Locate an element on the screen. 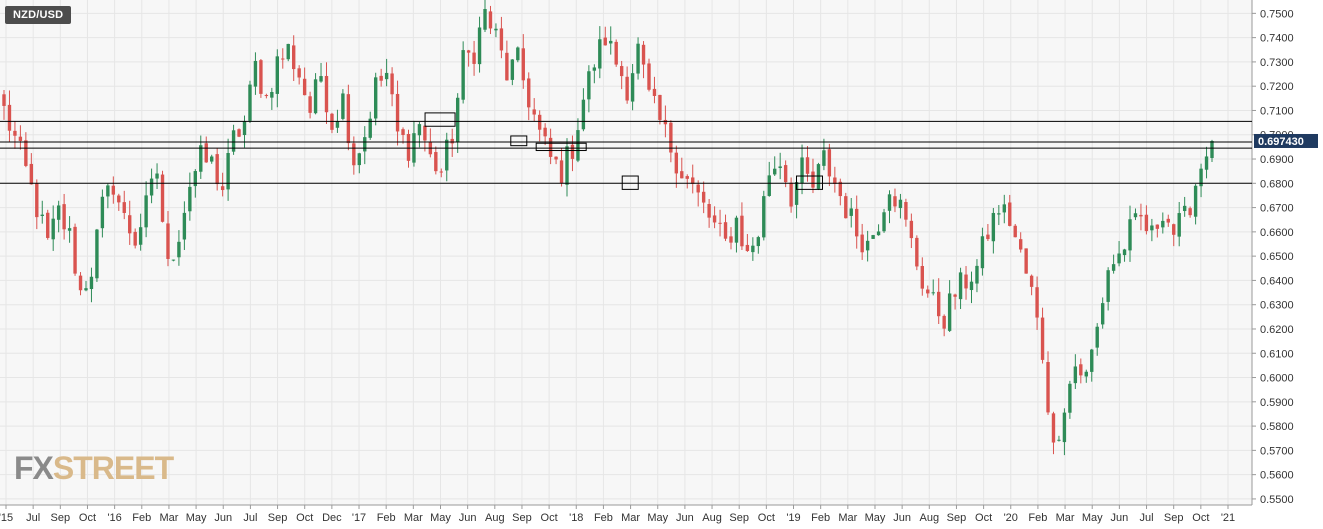 This screenshot has height=529, width=1323. x-tick-label: Jun is located at coordinates (1120, 518).